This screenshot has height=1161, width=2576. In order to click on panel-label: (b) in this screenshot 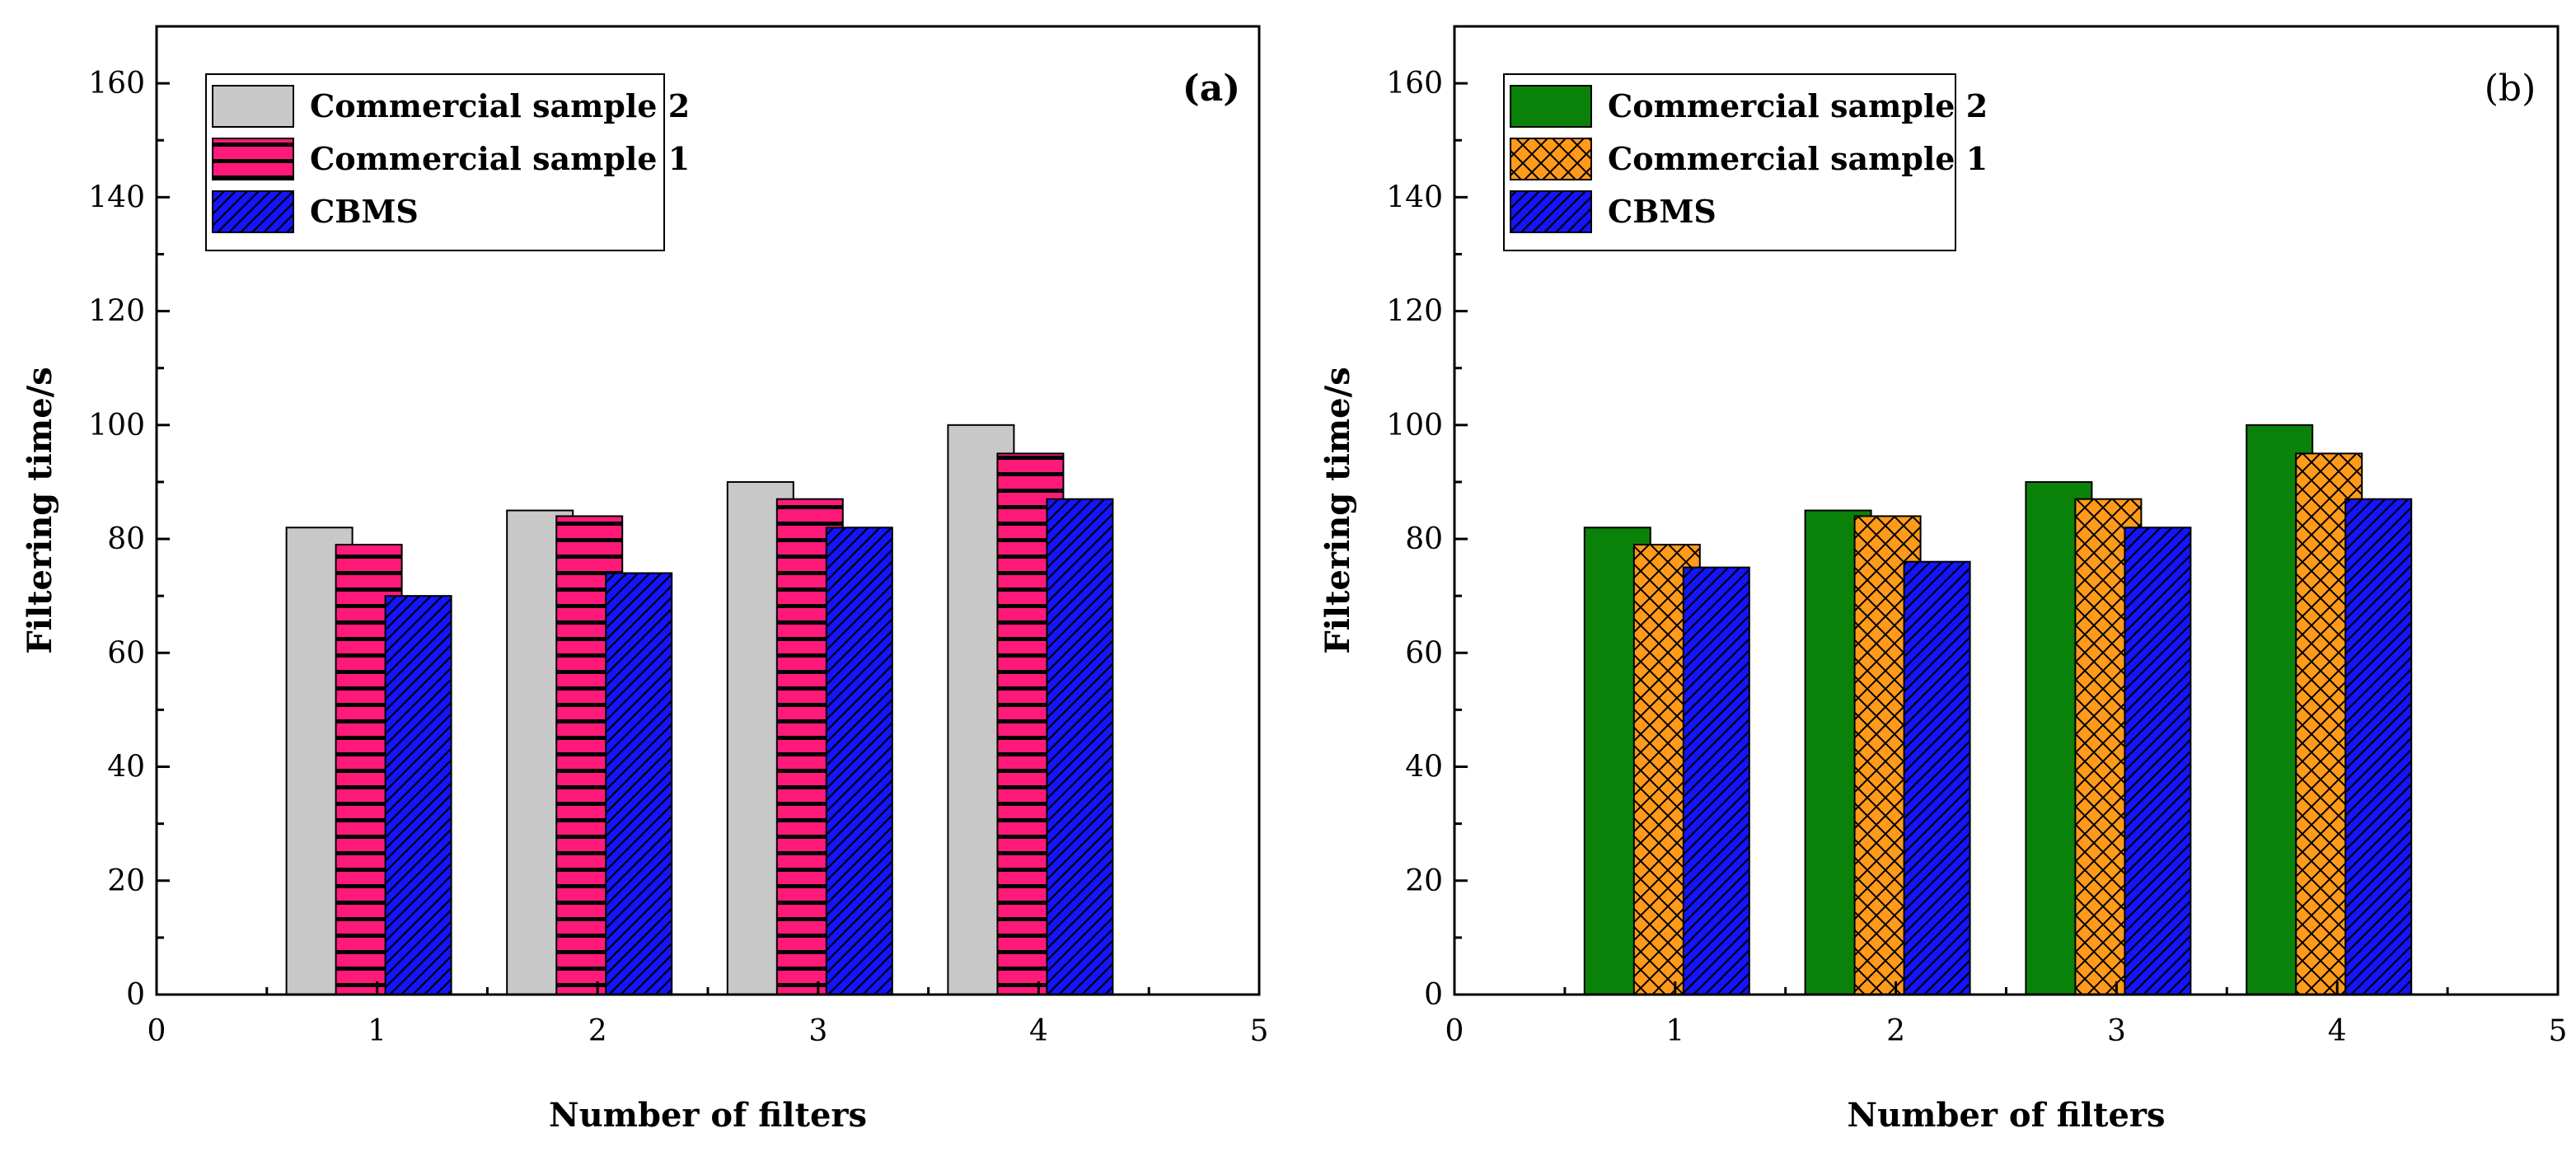, I will do `click(2510, 89)`.